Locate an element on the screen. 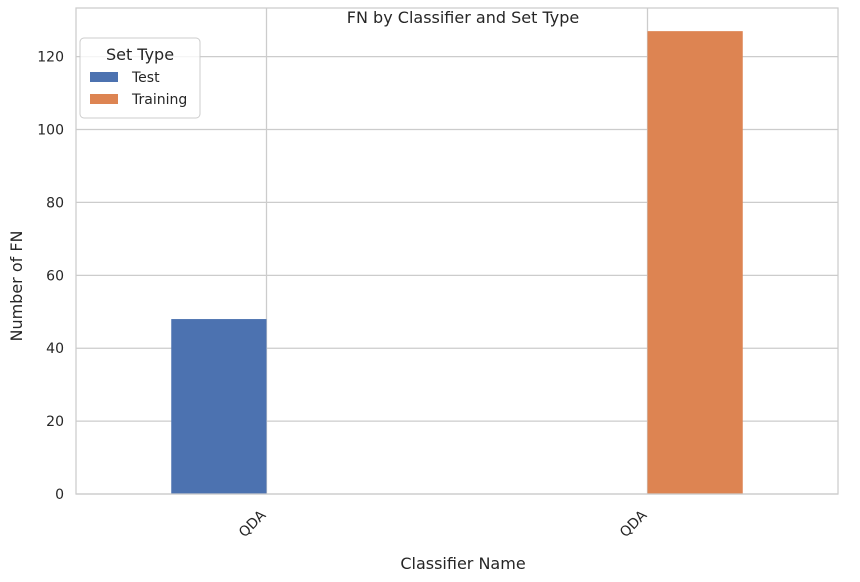  y-axis-label: Number of FN is located at coordinates (16, 285).